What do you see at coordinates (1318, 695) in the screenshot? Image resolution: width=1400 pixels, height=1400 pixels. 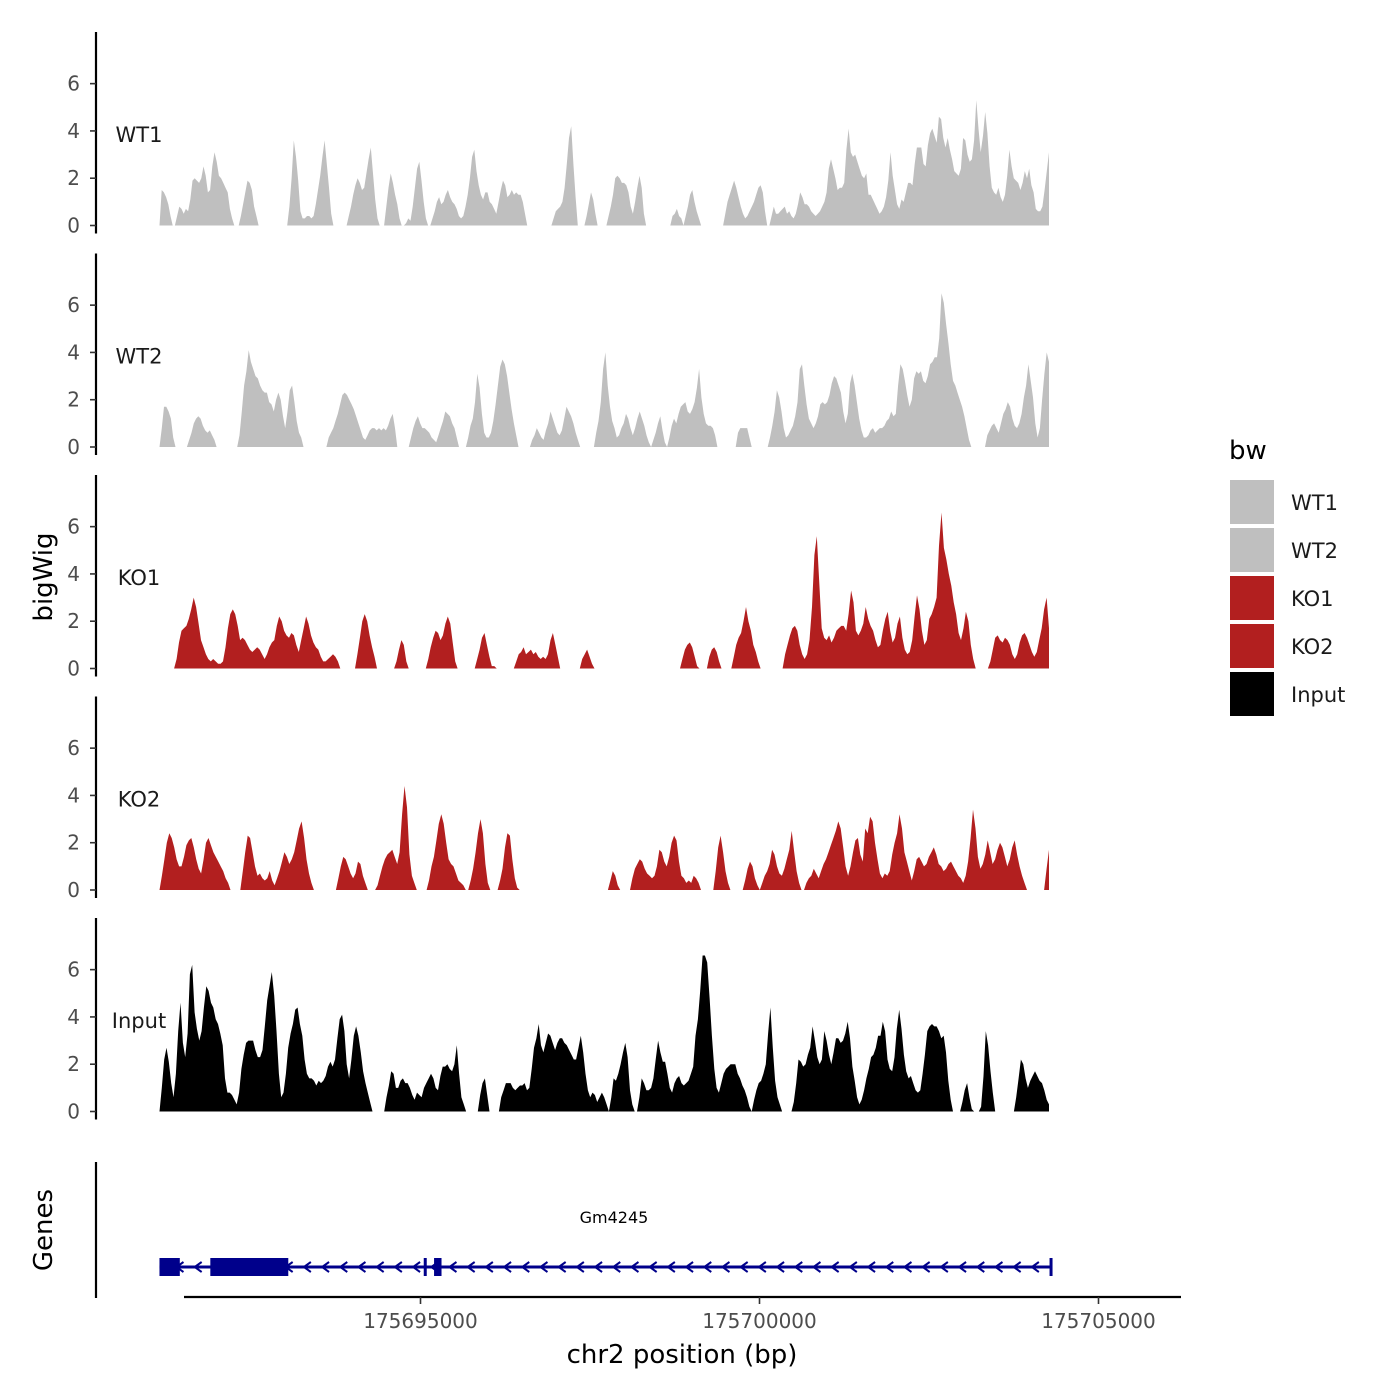 I see `legend-label: Input` at bounding box center [1318, 695].